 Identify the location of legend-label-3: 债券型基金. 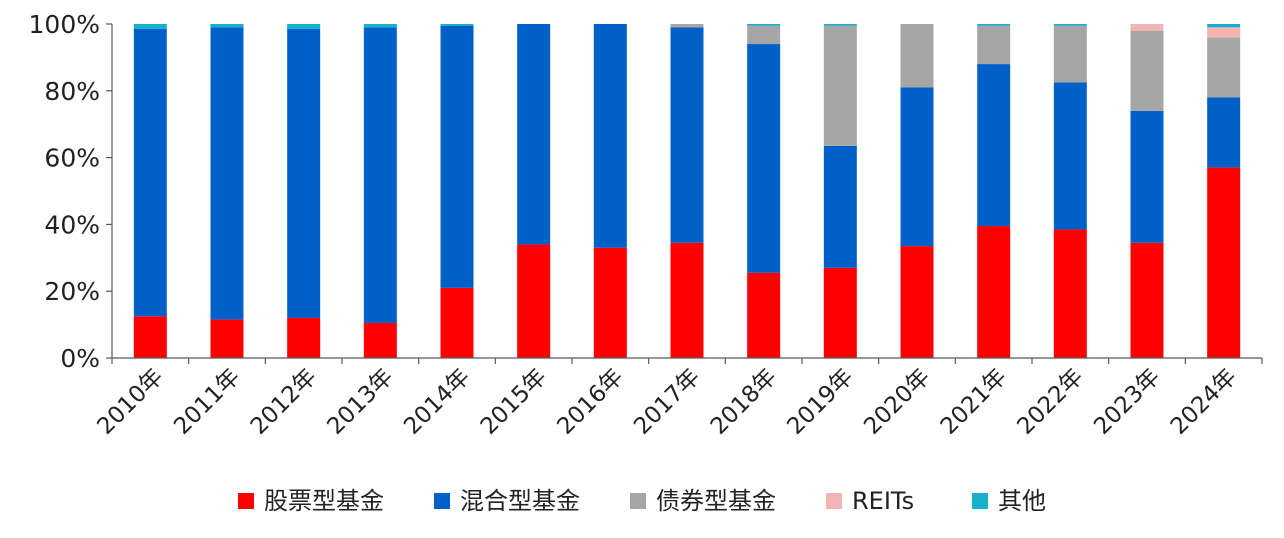
(716, 501).